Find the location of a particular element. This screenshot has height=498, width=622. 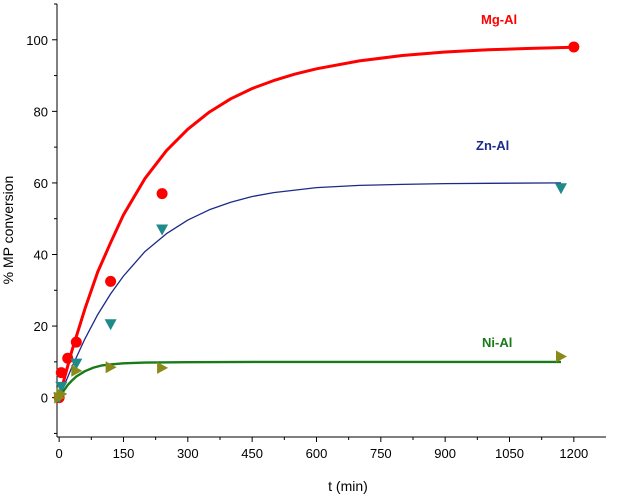

x-tick-label: 1050 is located at coordinates (509, 453).